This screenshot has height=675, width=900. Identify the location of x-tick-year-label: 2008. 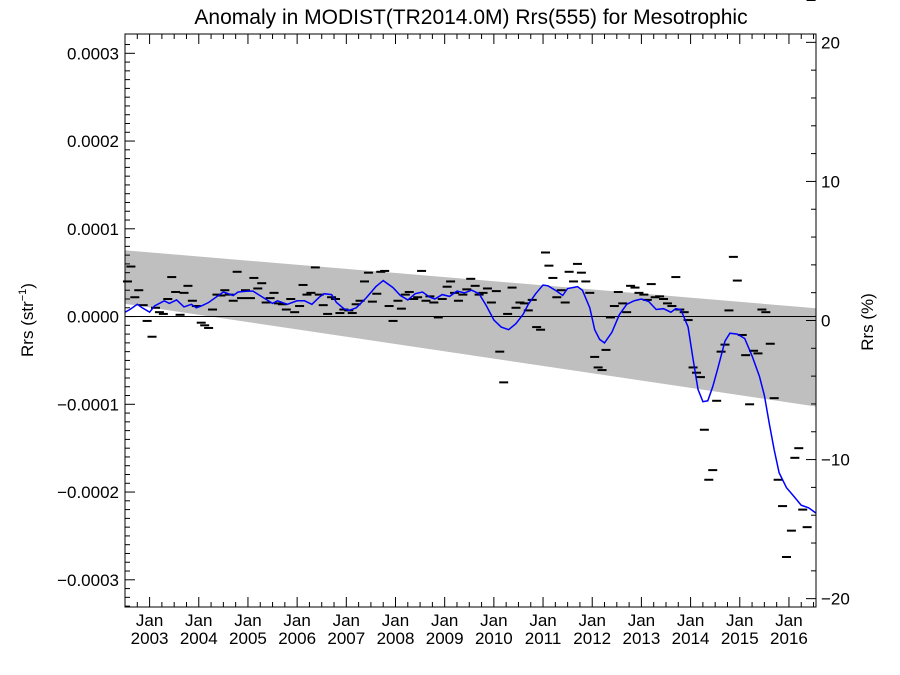
(396, 638).